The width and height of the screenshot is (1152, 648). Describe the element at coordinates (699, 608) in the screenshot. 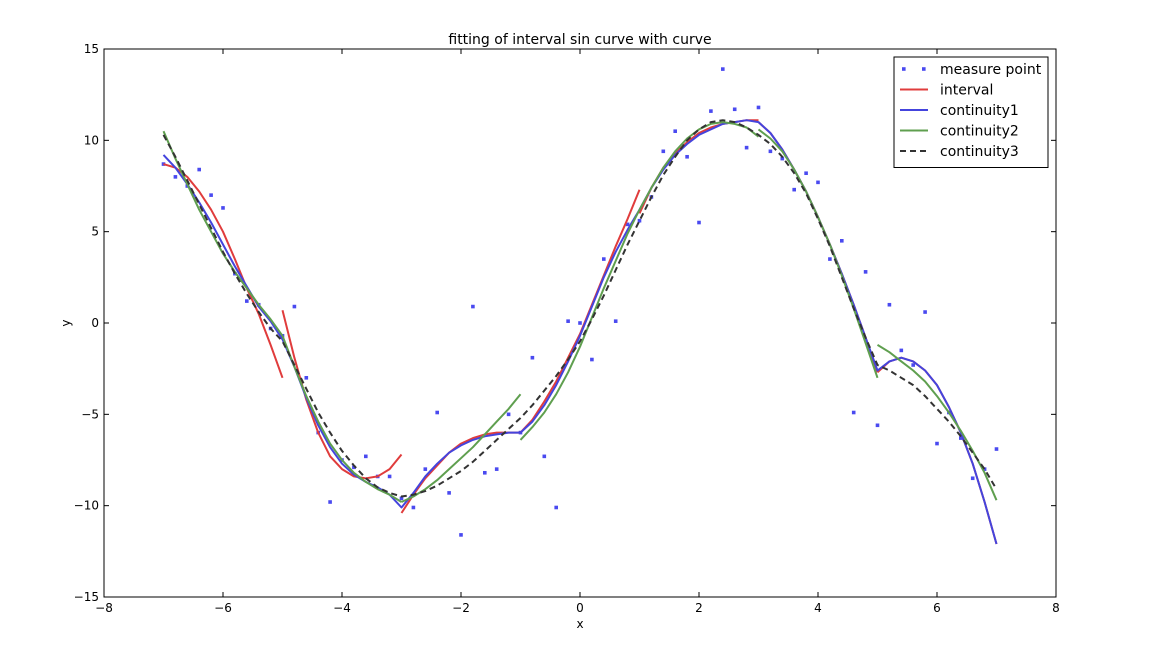

I see `x-tick-label: 2` at that location.